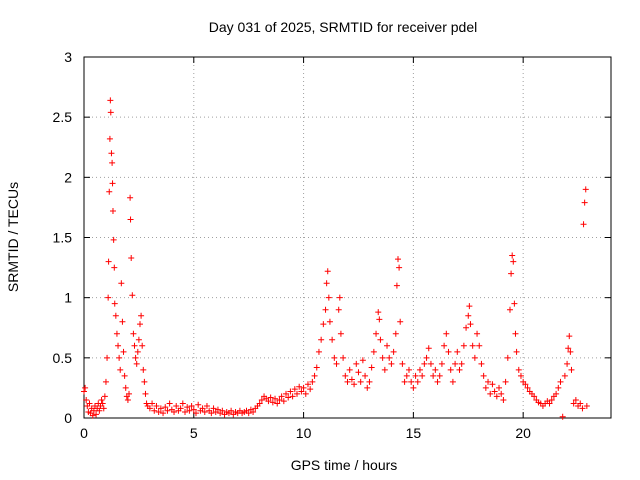  I want to click on y-tick-label: 0, so click(68, 418).